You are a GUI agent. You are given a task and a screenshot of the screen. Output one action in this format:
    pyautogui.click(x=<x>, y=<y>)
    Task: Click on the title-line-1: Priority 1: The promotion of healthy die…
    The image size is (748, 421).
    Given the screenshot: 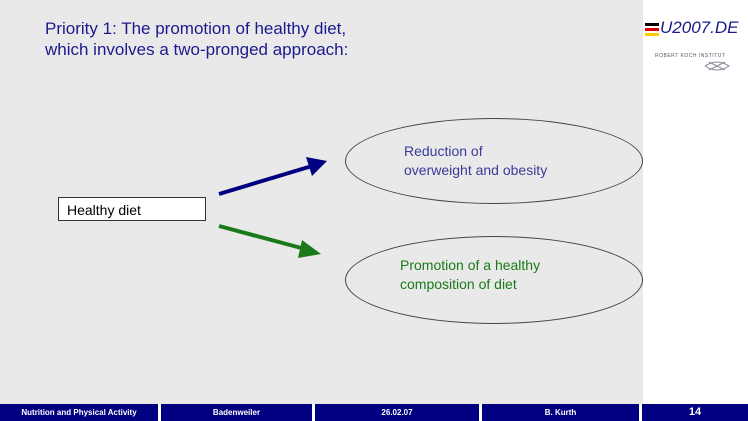 What is the action you would take?
    pyautogui.click(x=196, y=28)
    